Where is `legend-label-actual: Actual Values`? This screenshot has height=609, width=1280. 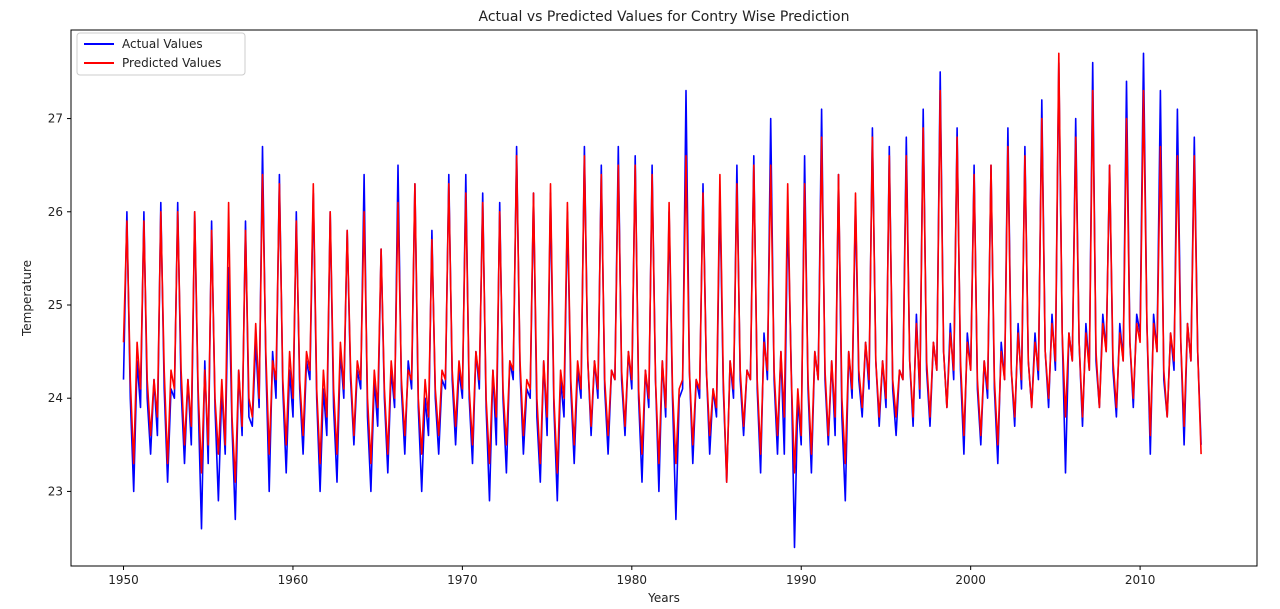 legend-label-actual: Actual Values is located at coordinates (162, 44).